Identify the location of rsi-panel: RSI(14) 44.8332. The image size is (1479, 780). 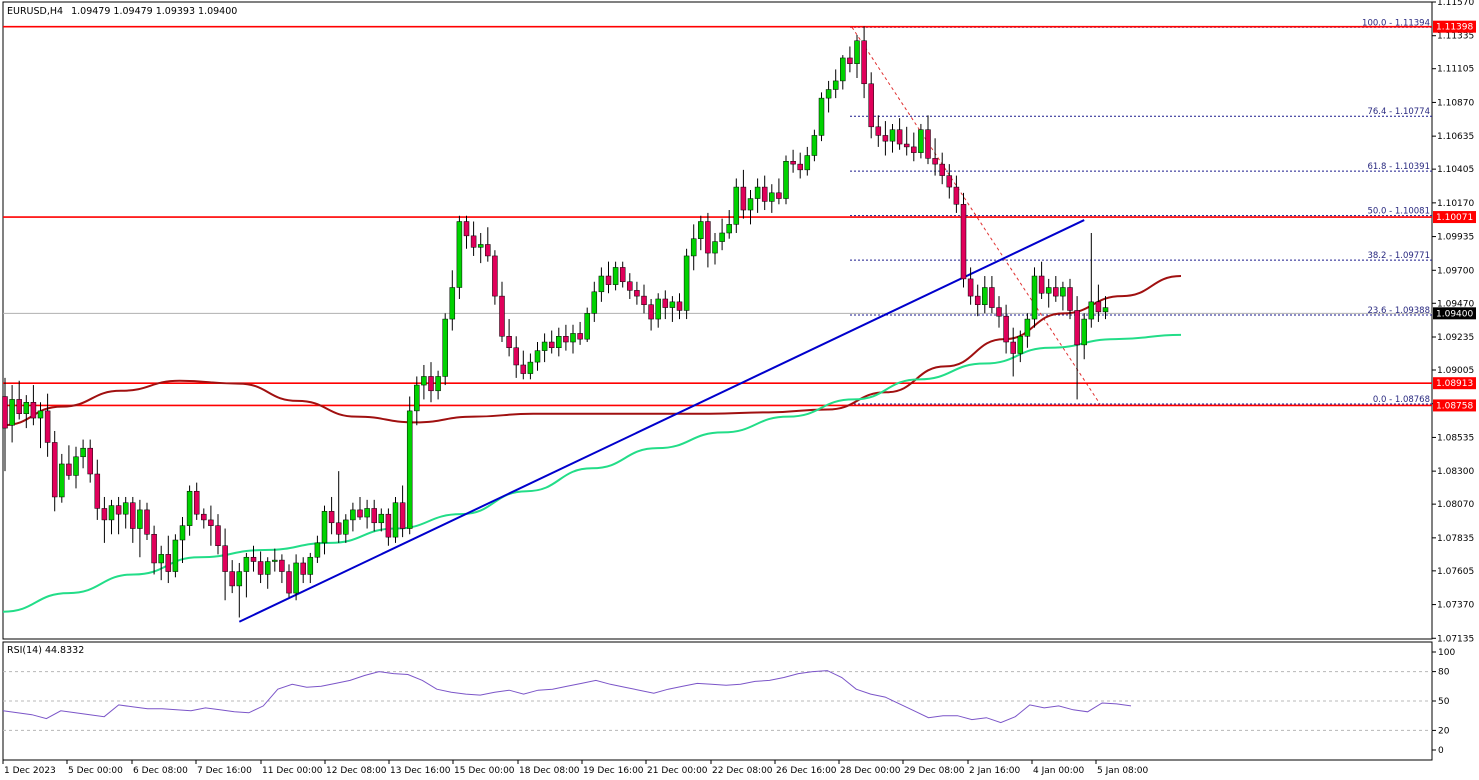
(717, 701).